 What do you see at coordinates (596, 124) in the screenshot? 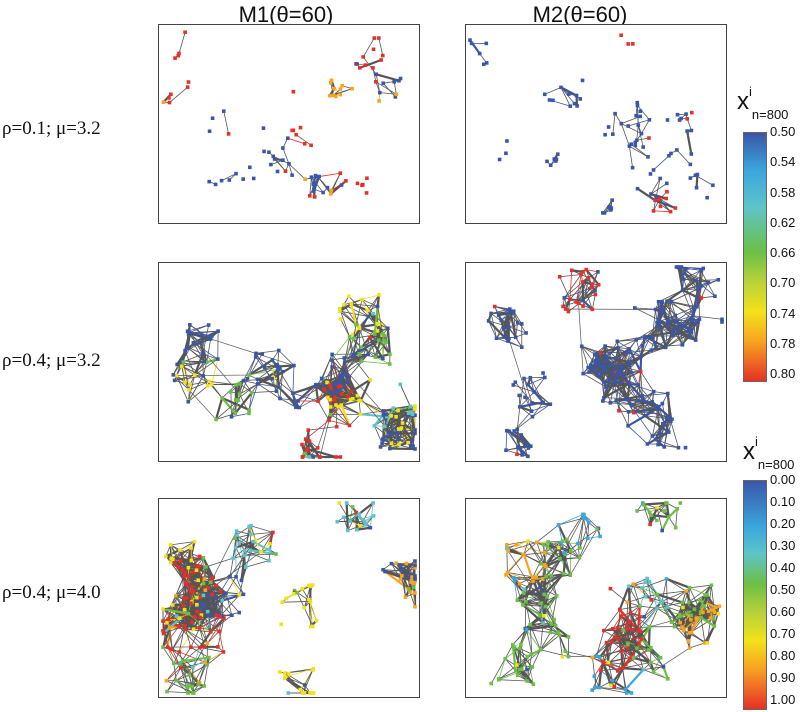
I see `network-panel-r1-m2` at bounding box center [596, 124].